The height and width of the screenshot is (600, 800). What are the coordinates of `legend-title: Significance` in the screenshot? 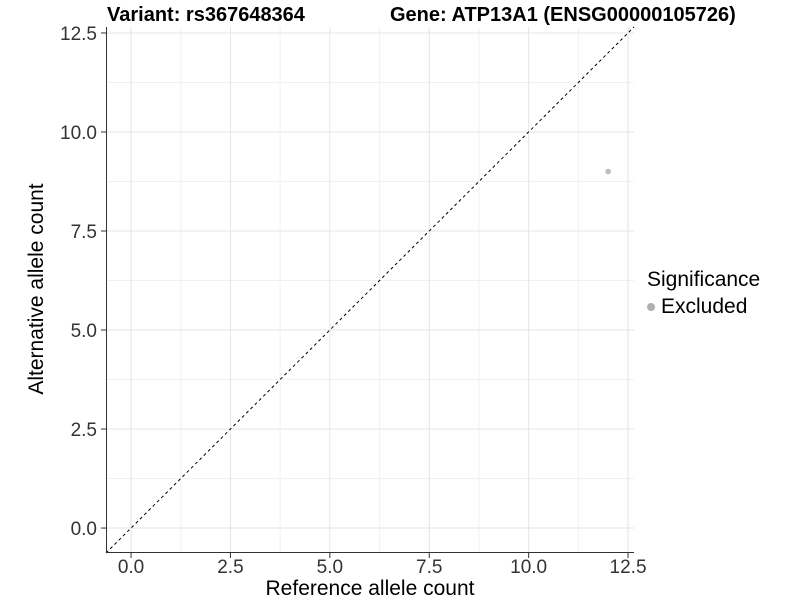 It's located at (704, 279).